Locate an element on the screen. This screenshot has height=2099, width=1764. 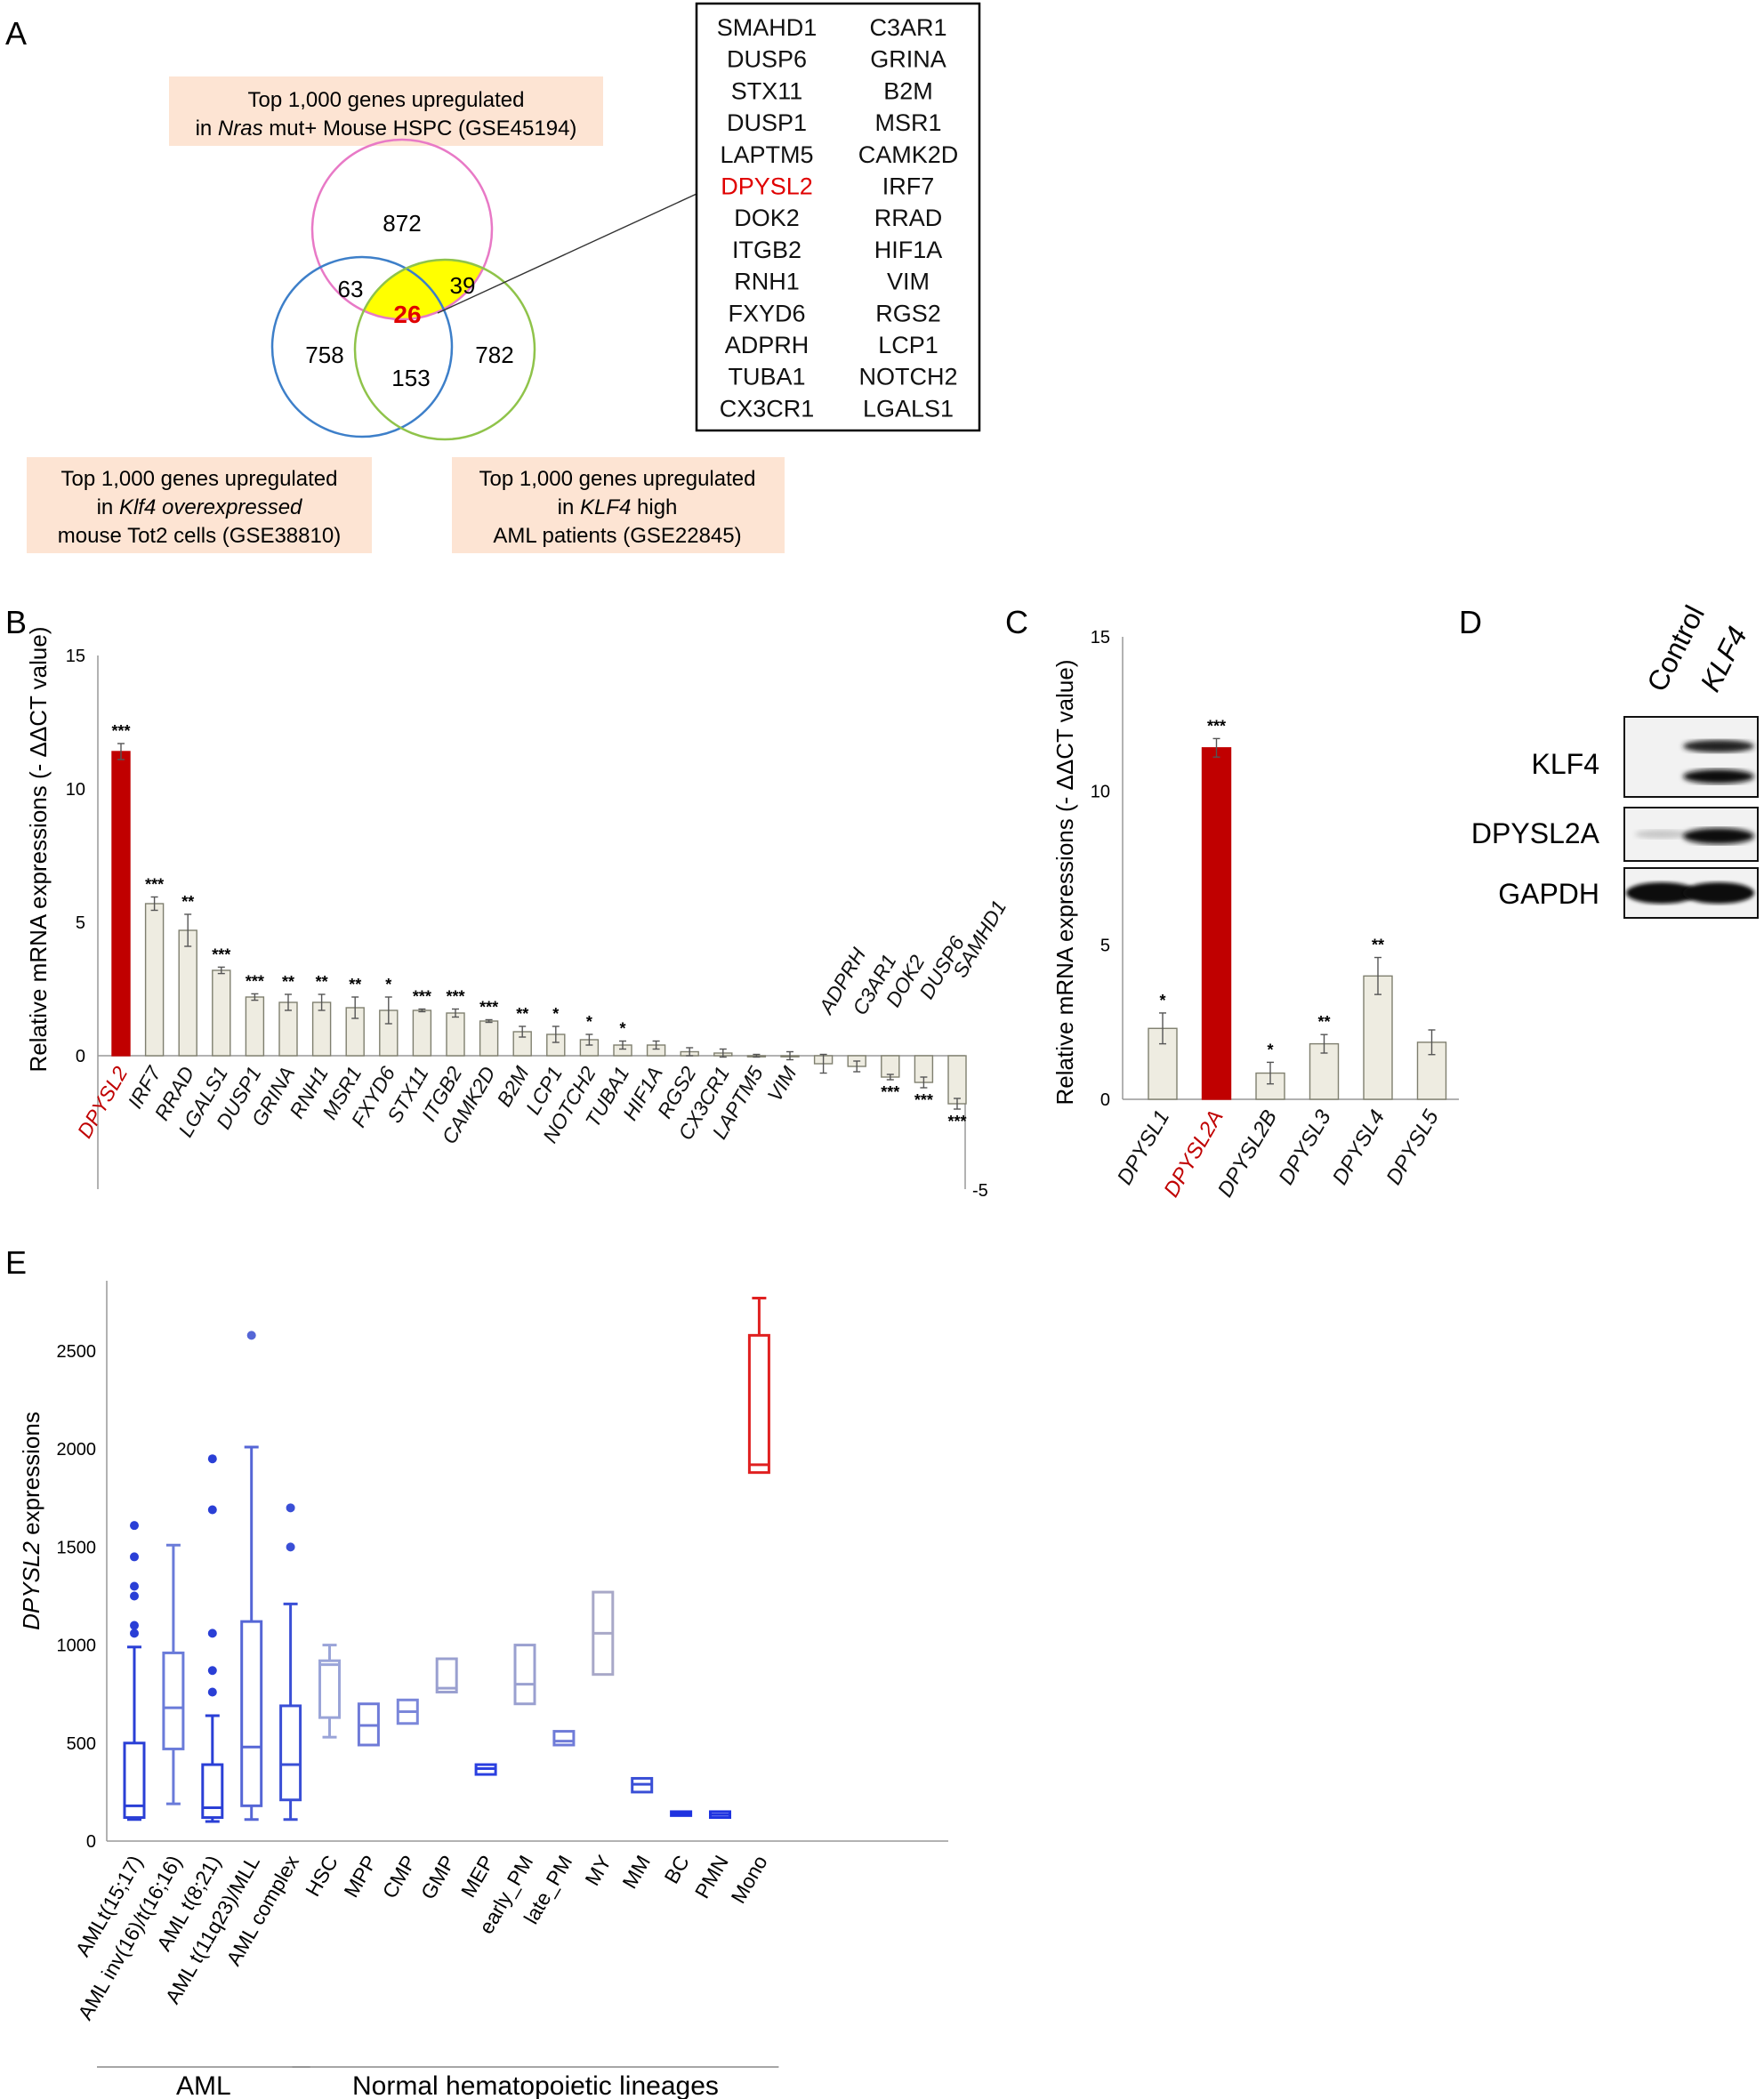
y-tick-label: 500 is located at coordinates (81, 1744).